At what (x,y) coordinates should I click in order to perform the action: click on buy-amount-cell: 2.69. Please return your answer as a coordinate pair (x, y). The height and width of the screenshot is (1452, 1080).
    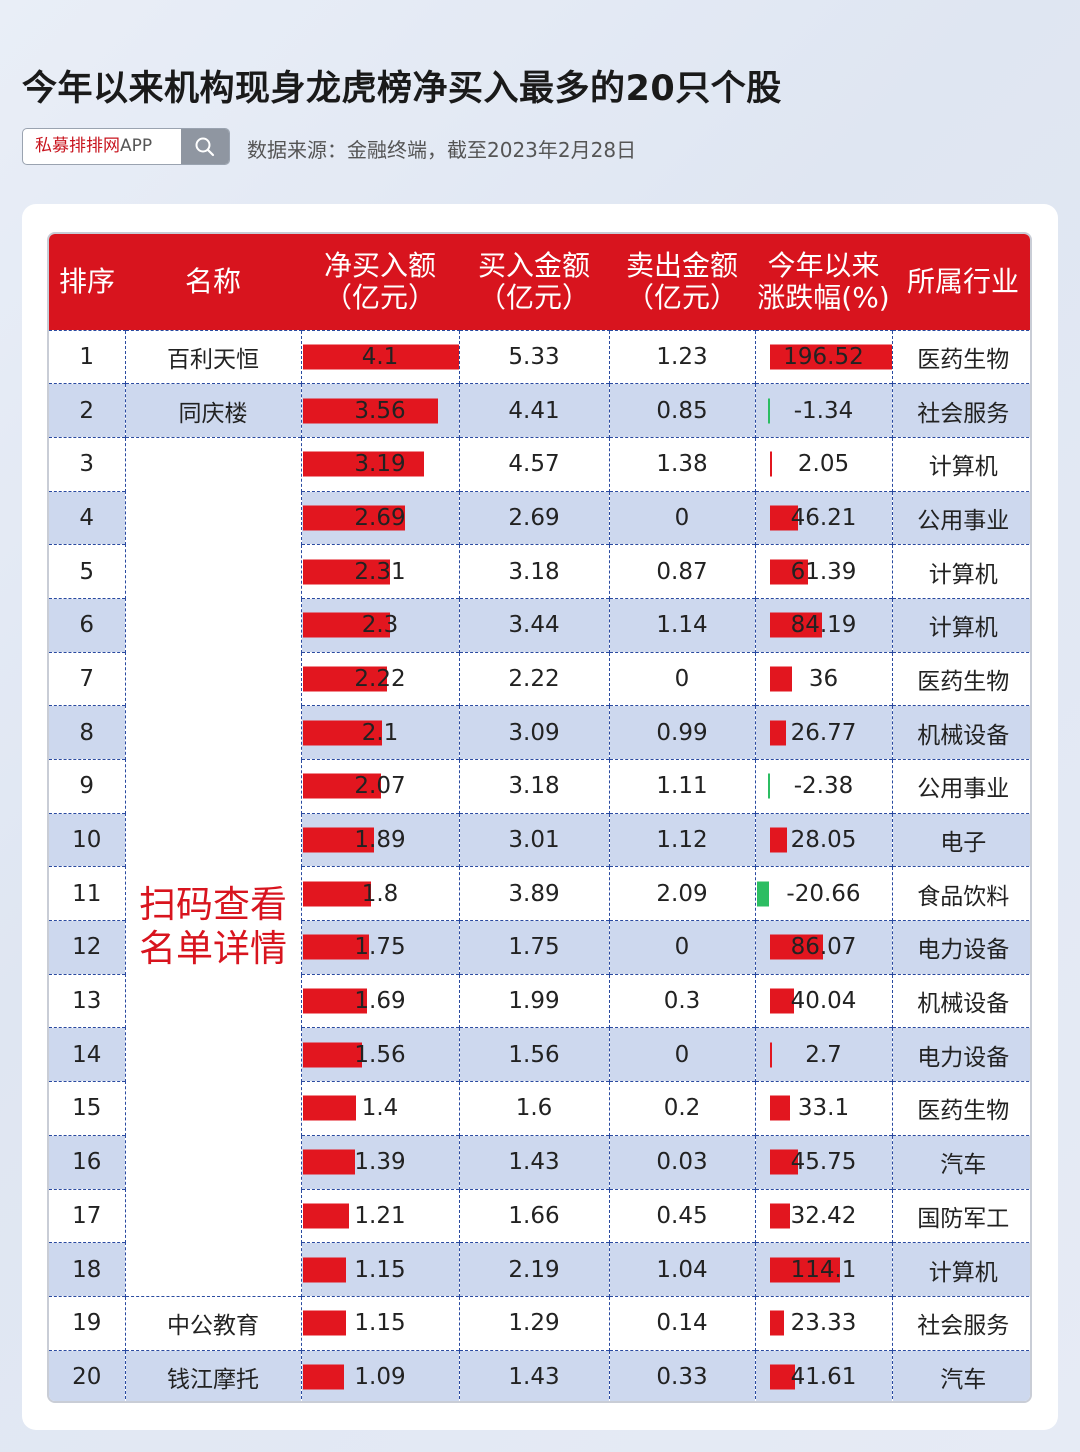
    Looking at the image, I should click on (533, 517).